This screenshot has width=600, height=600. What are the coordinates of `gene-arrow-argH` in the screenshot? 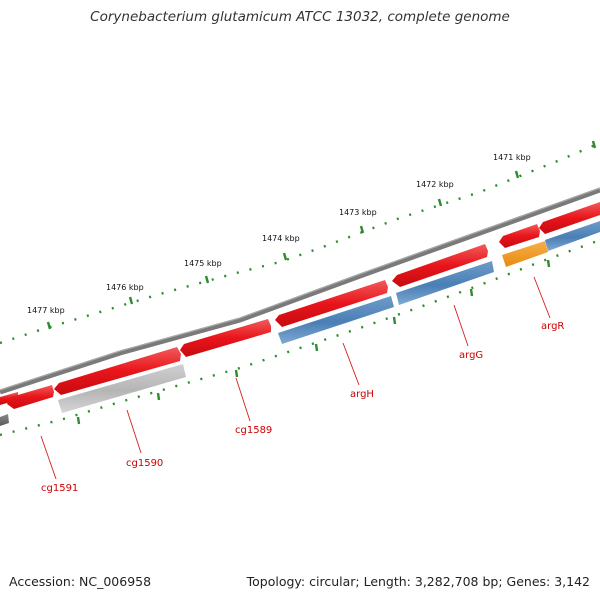 It's located at (336, 320).